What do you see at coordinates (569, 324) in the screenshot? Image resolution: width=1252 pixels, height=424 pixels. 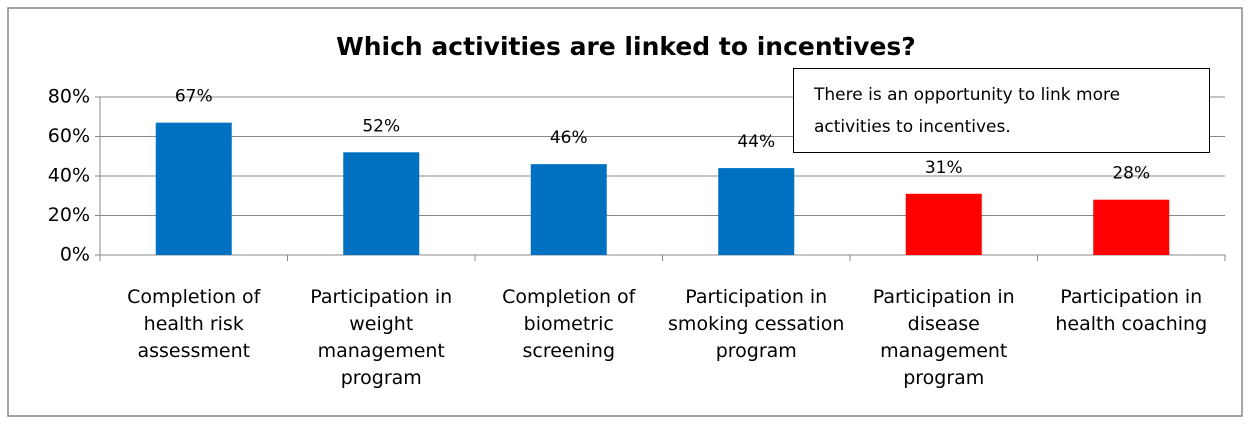 I see `x-tick-label: Completion of biometric screening` at bounding box center [569, 324].